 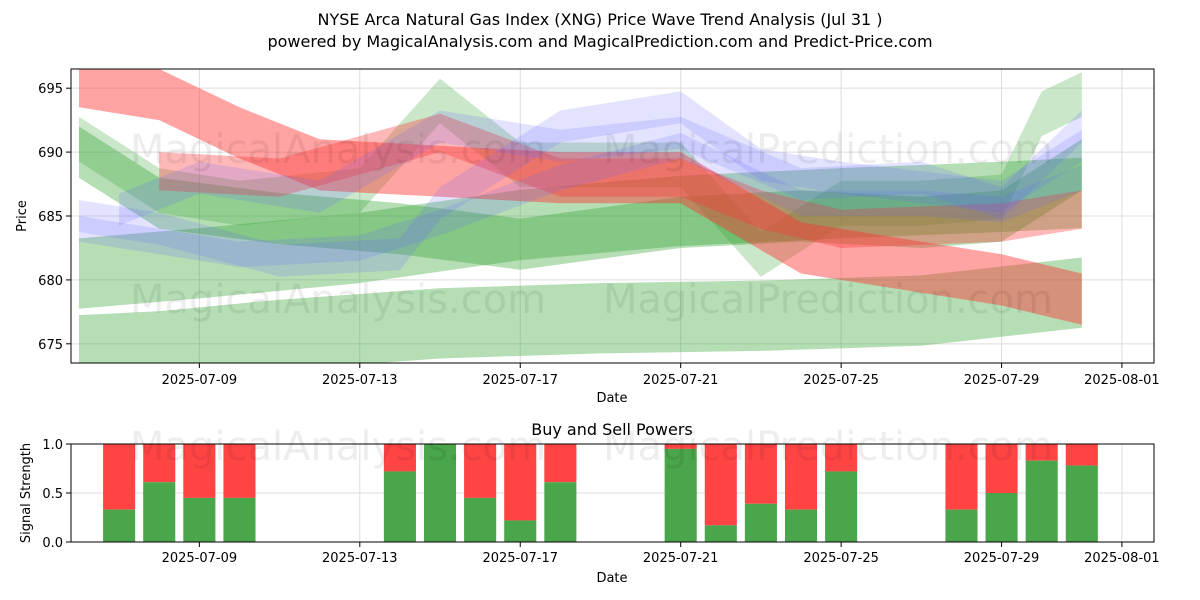 I want to click on signal-x-tick-label: 2025-07-13, so click(x=360, y=558).